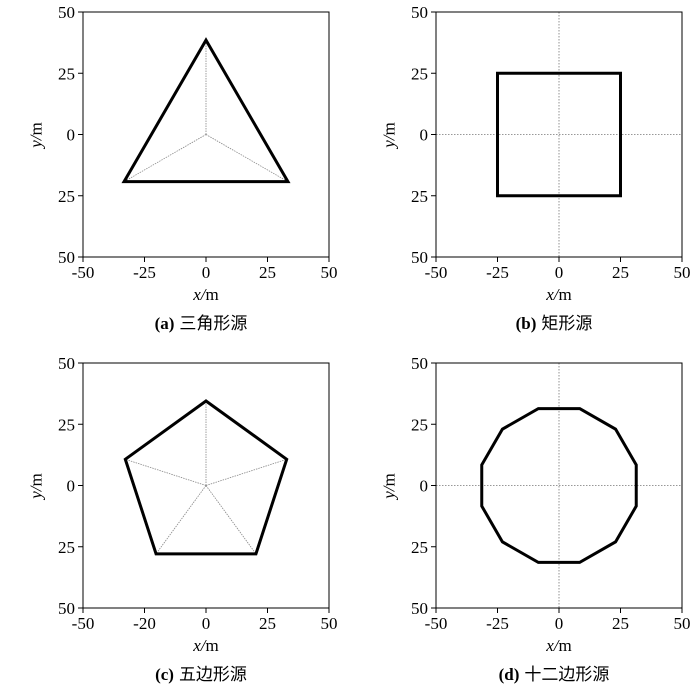 Image resolution: width=700 pixels, height=700 pixels. I want to click on caption-label: (d), so click(509, 674).